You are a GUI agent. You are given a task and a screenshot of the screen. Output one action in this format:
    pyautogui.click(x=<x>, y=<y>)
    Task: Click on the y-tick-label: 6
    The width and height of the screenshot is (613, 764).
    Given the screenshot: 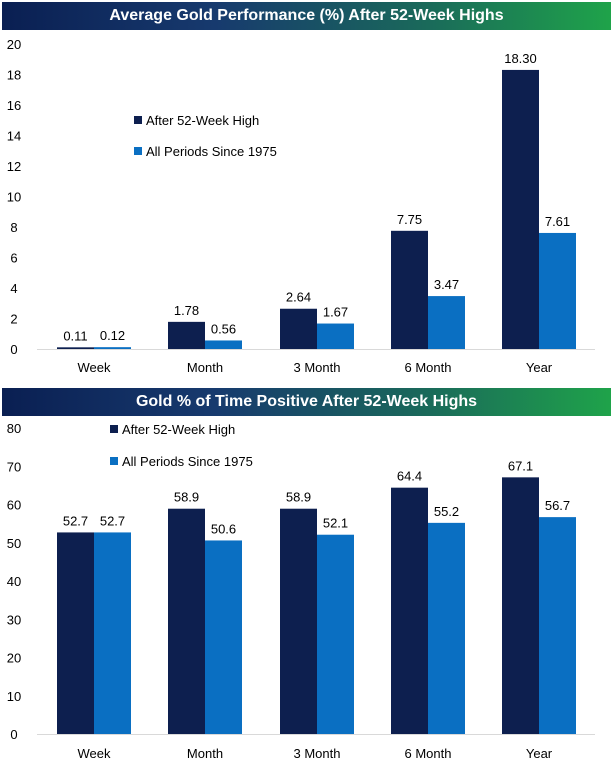 What is the action you would take?
    pyautogui.click(x=13, y=258)
    